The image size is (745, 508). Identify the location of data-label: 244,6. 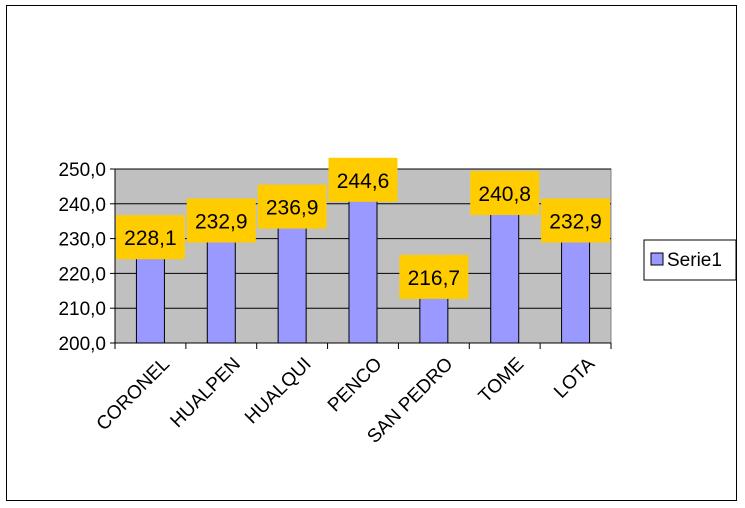
(363, 181).